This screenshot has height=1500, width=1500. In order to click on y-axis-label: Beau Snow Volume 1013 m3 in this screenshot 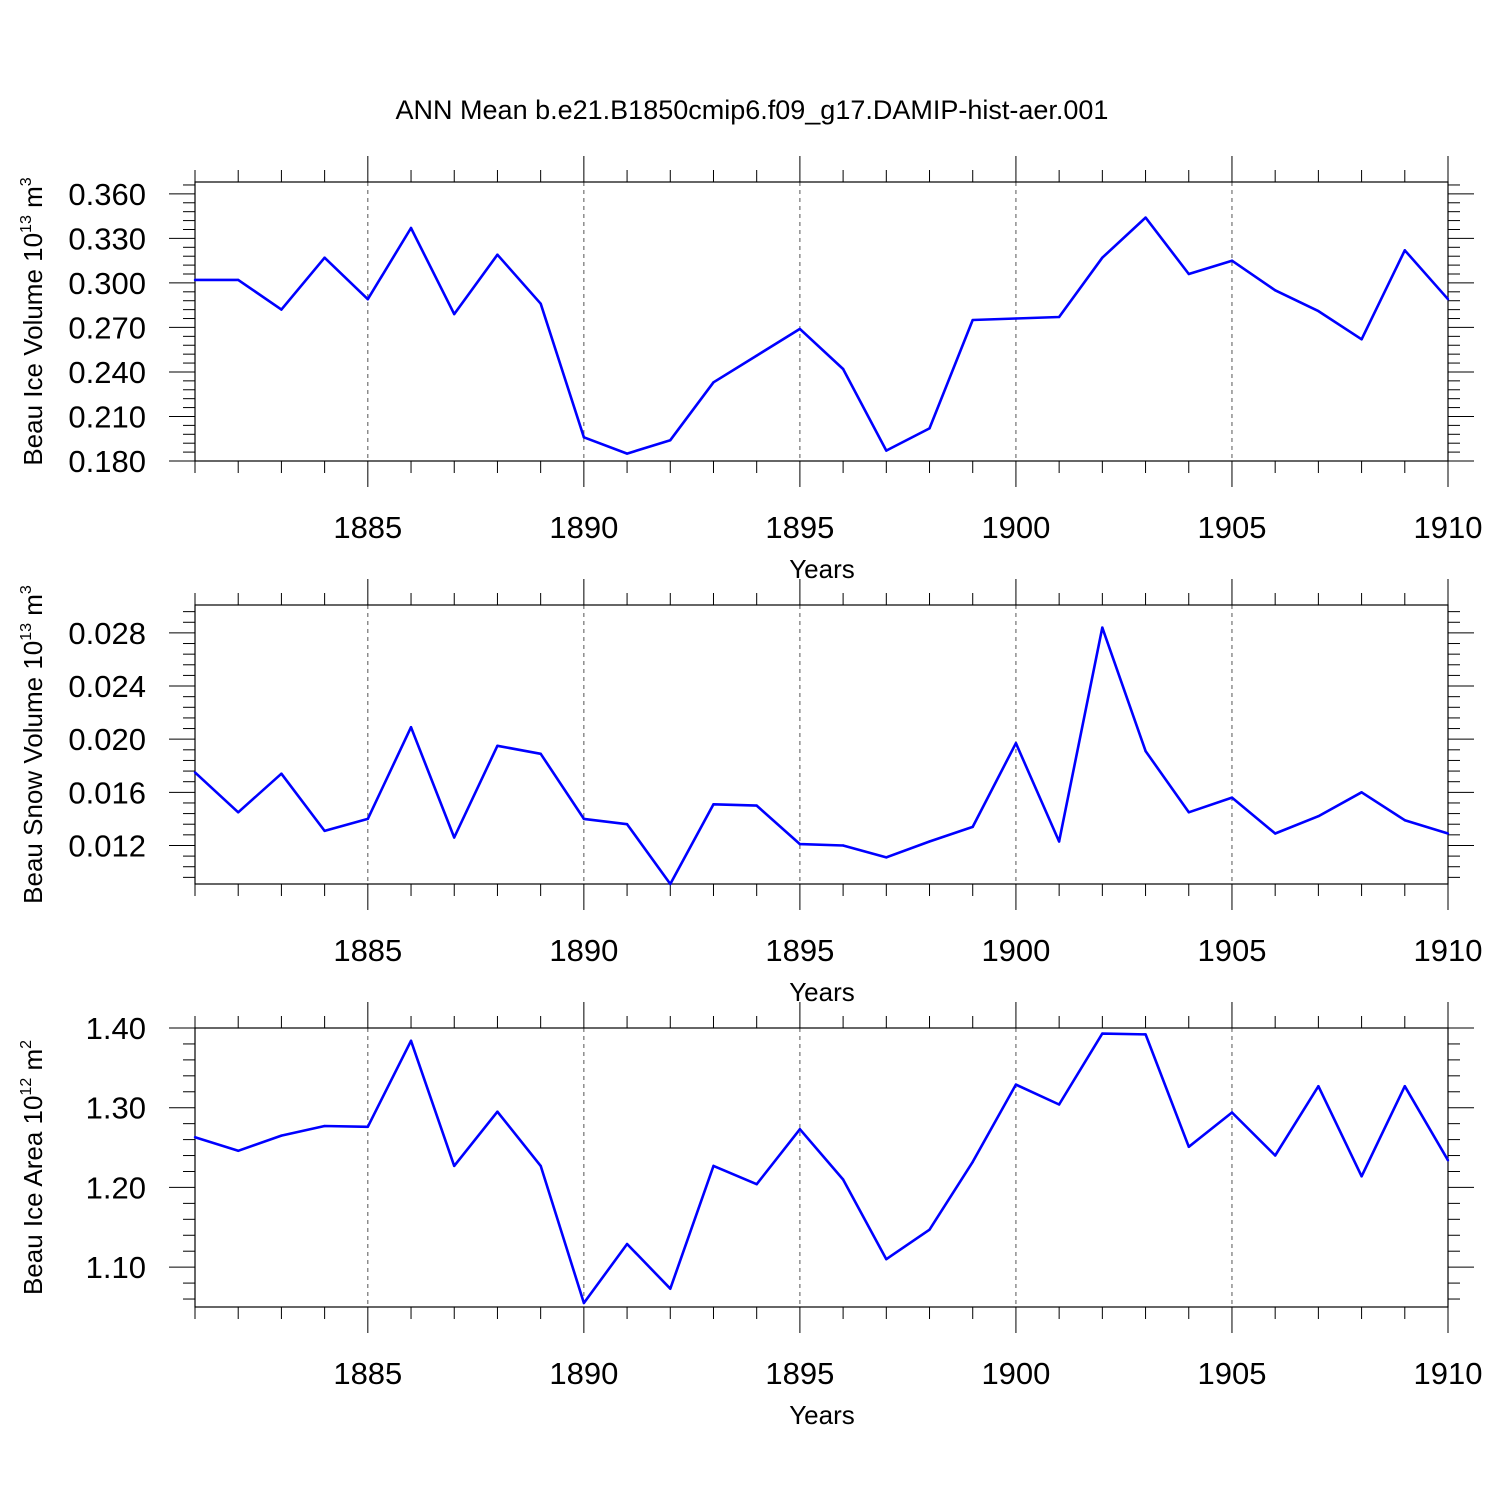, I will do `click(33, 744)`.